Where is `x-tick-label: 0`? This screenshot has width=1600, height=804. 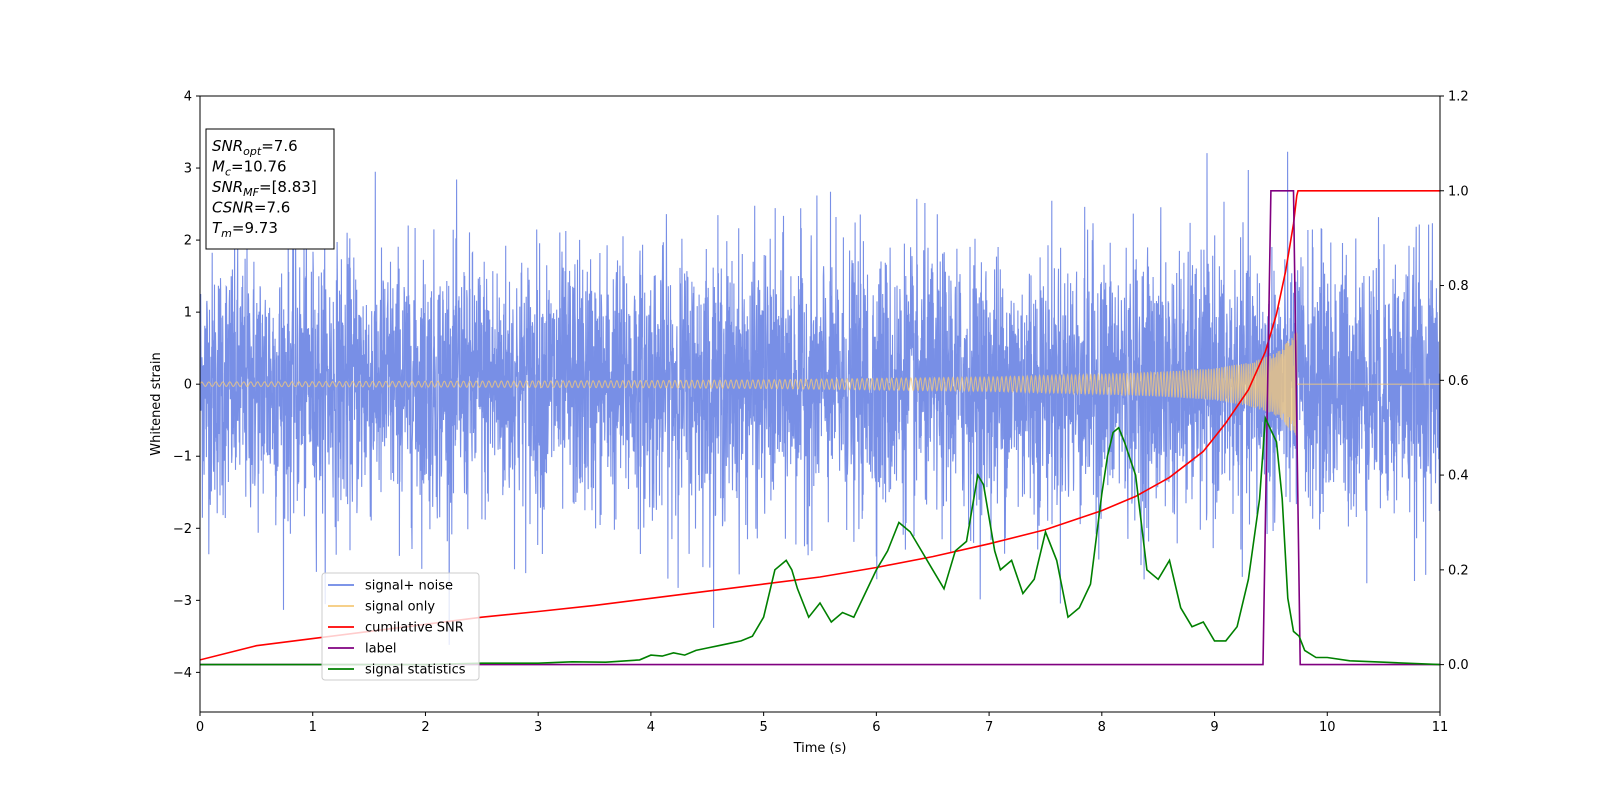
x-tick-label: 0 is located at coordinates (200, 727).